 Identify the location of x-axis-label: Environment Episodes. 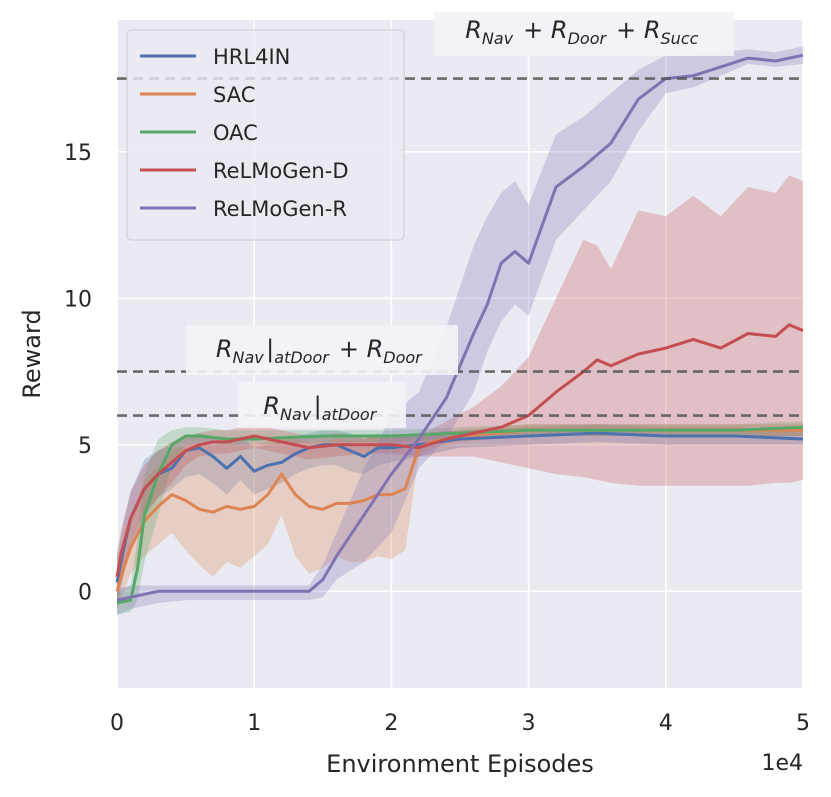
(460, 764).